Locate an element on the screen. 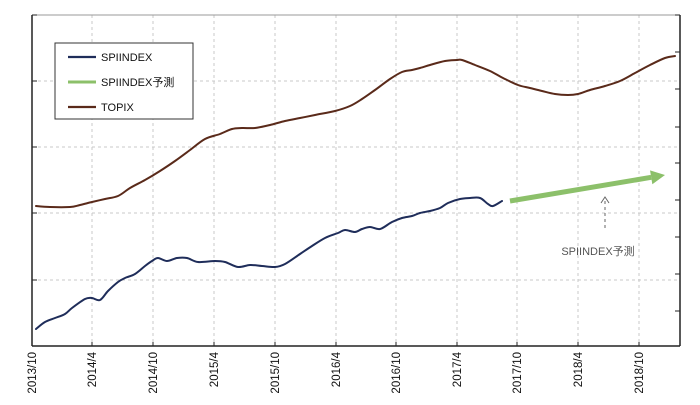 The width and height of the screenshot is (700, 405). x-tick-label: 2014/4 is located at coordinates (93, 369).